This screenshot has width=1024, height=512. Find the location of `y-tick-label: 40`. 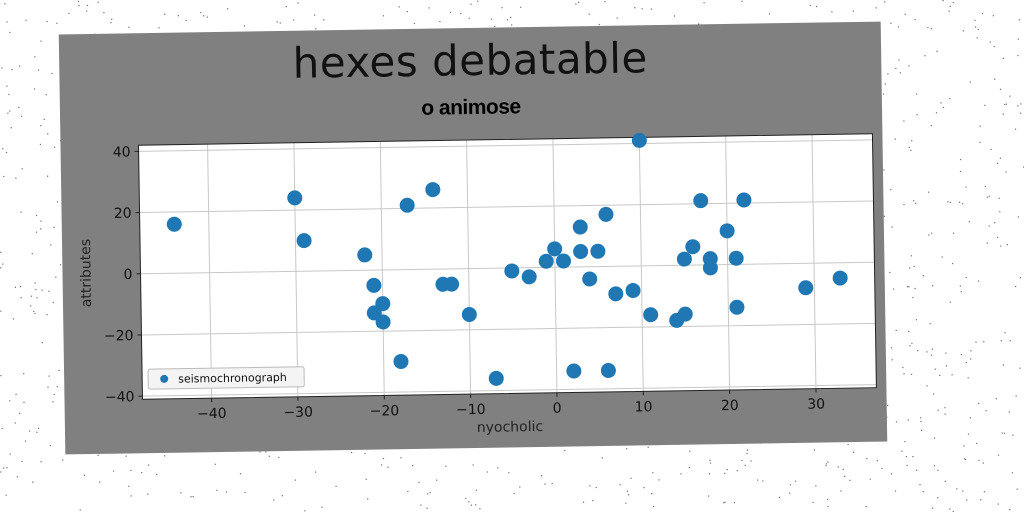

y-tick-label: 40 is located at coordinates (122, 152).